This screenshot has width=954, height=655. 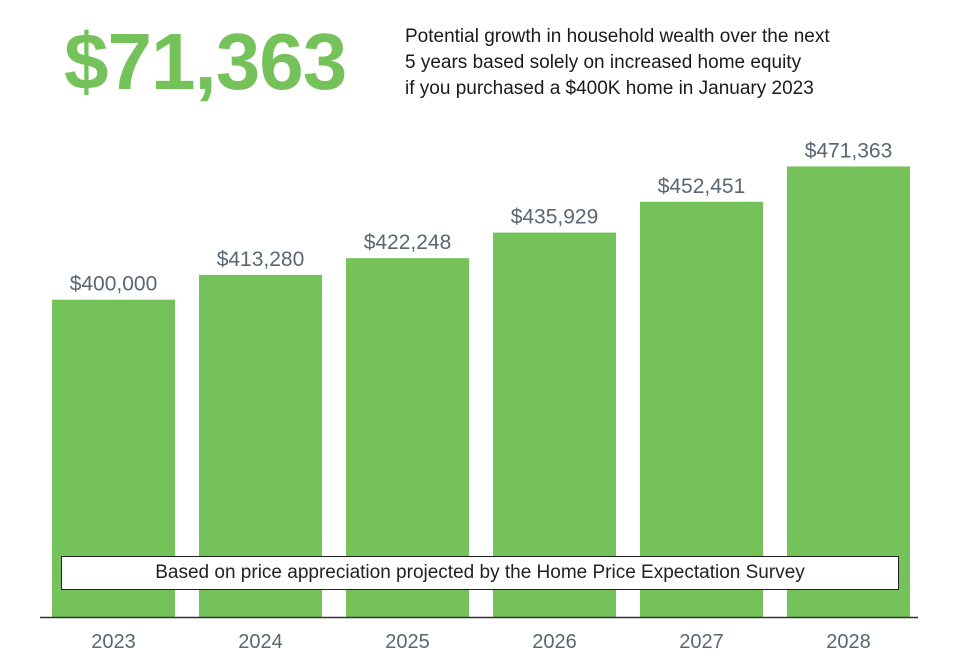 I want to click on data-label-2027: $452,451, so click(x=702, y=186).